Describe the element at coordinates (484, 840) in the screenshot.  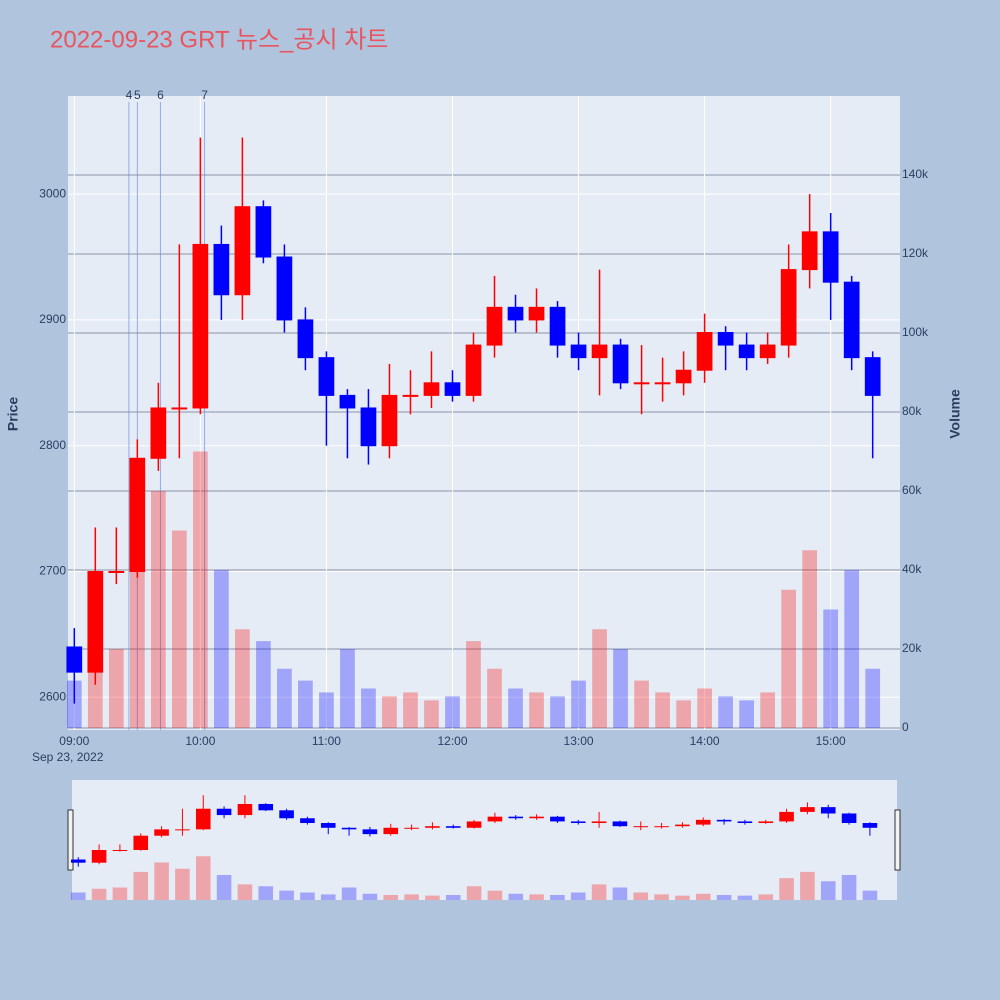
I see `range-slider` at that location.